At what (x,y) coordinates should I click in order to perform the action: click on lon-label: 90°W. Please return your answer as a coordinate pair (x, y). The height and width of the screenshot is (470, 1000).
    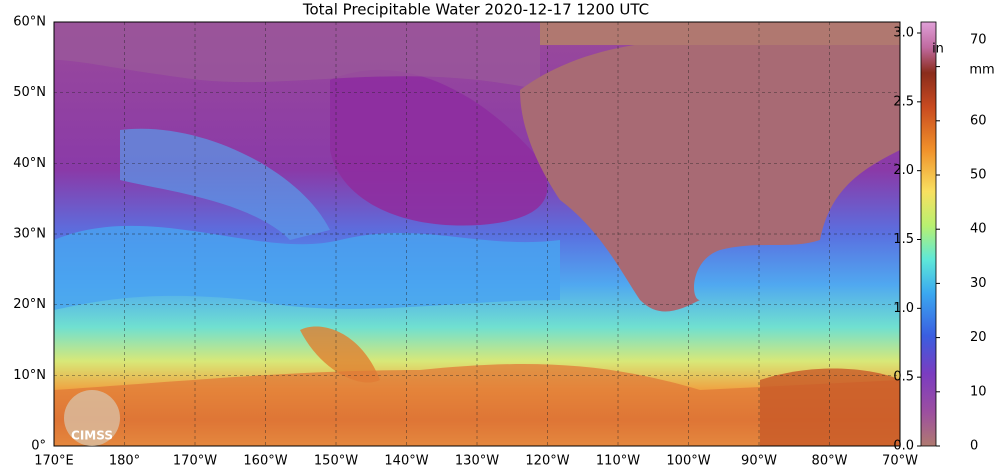
    Looking at the image, I should click on (759, 461).